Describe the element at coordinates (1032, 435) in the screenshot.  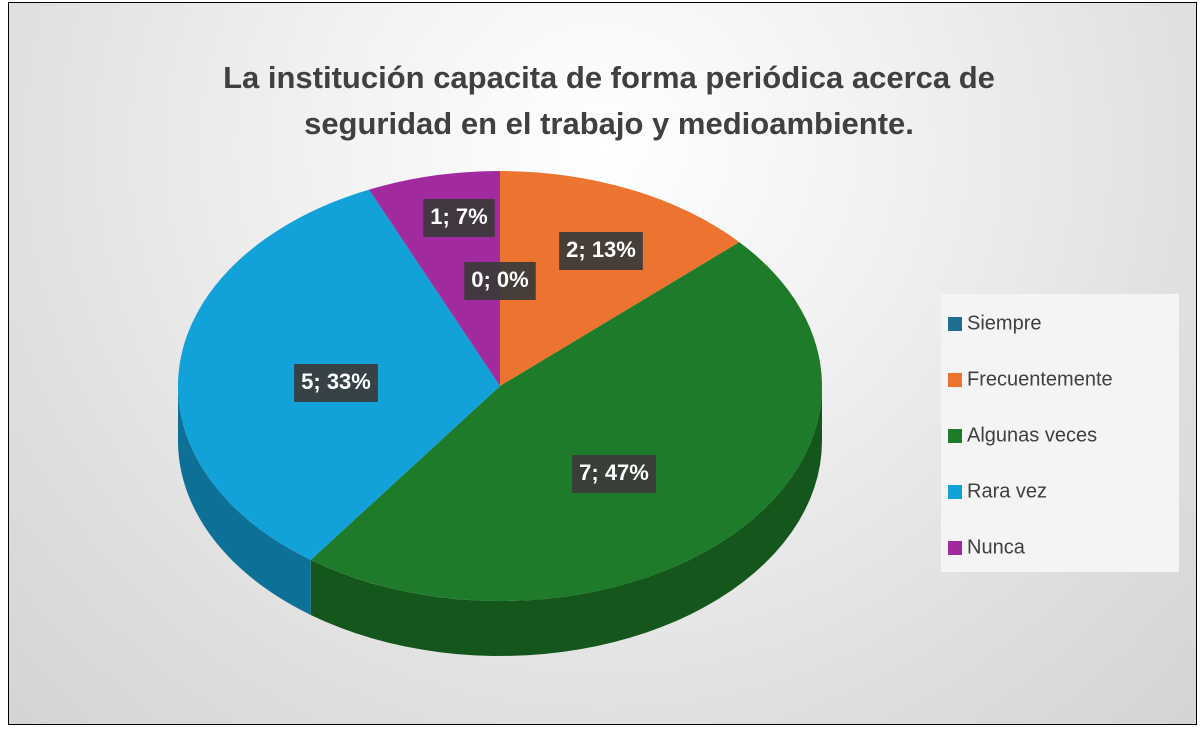
I see `legend-label: Algunas veces` at that location.